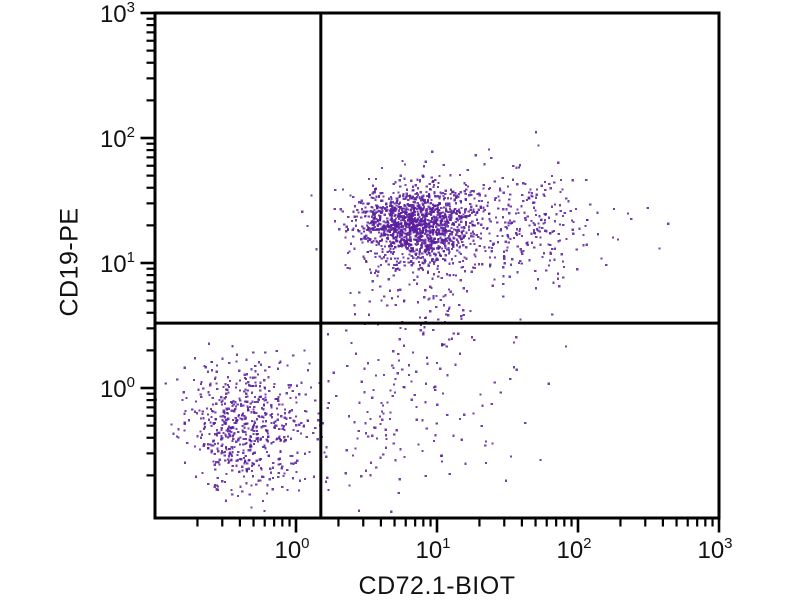 The width and height of the screenshot is (800, 600). Describe the element at coordinates (117, 388) in the screenshot. I see `y-tick-label: 10⁰` at that location.